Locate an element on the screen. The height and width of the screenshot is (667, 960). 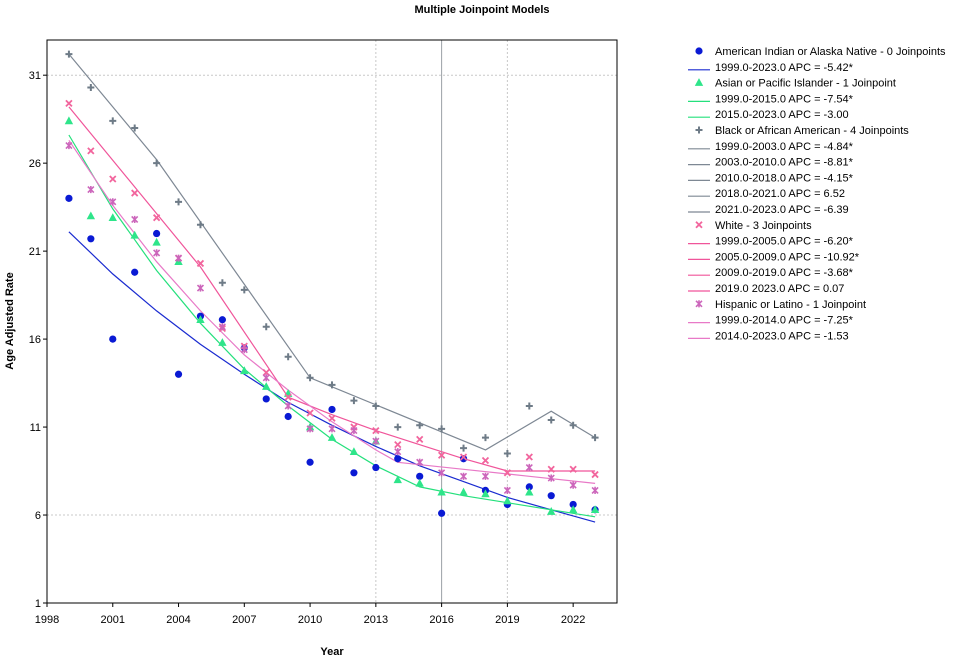
x-tick-label: 2007 is located at coordinates (244, 620).